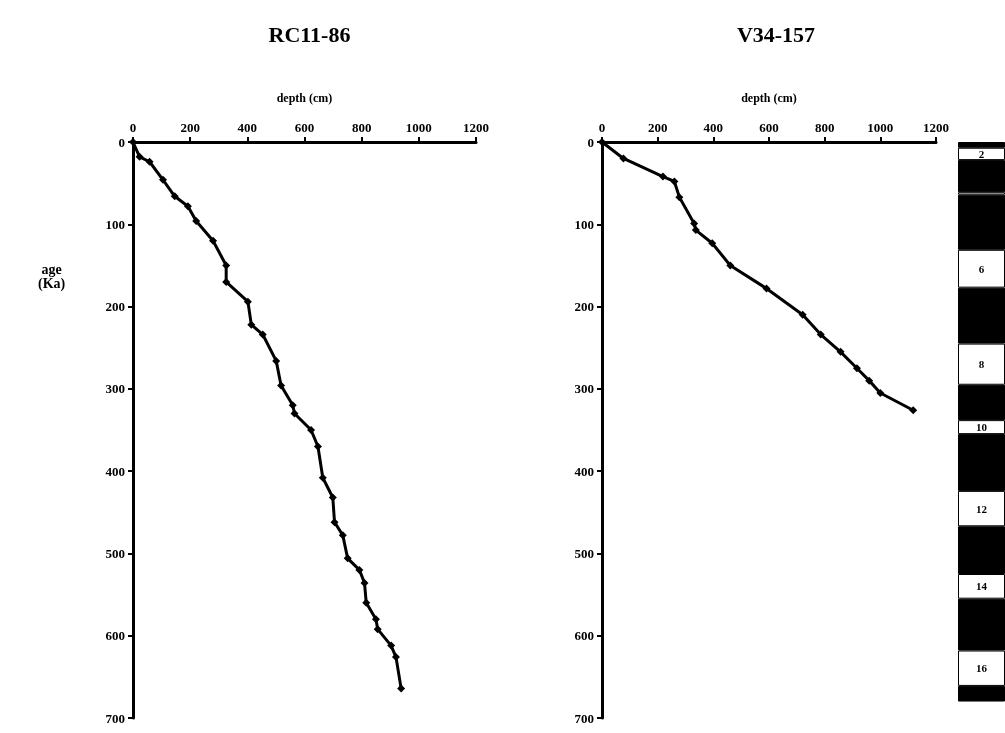 Image resolution: width=1005 pixels, height=733 pixels. I want to click on y-axis-title: age (Ka), so click(52, 276).